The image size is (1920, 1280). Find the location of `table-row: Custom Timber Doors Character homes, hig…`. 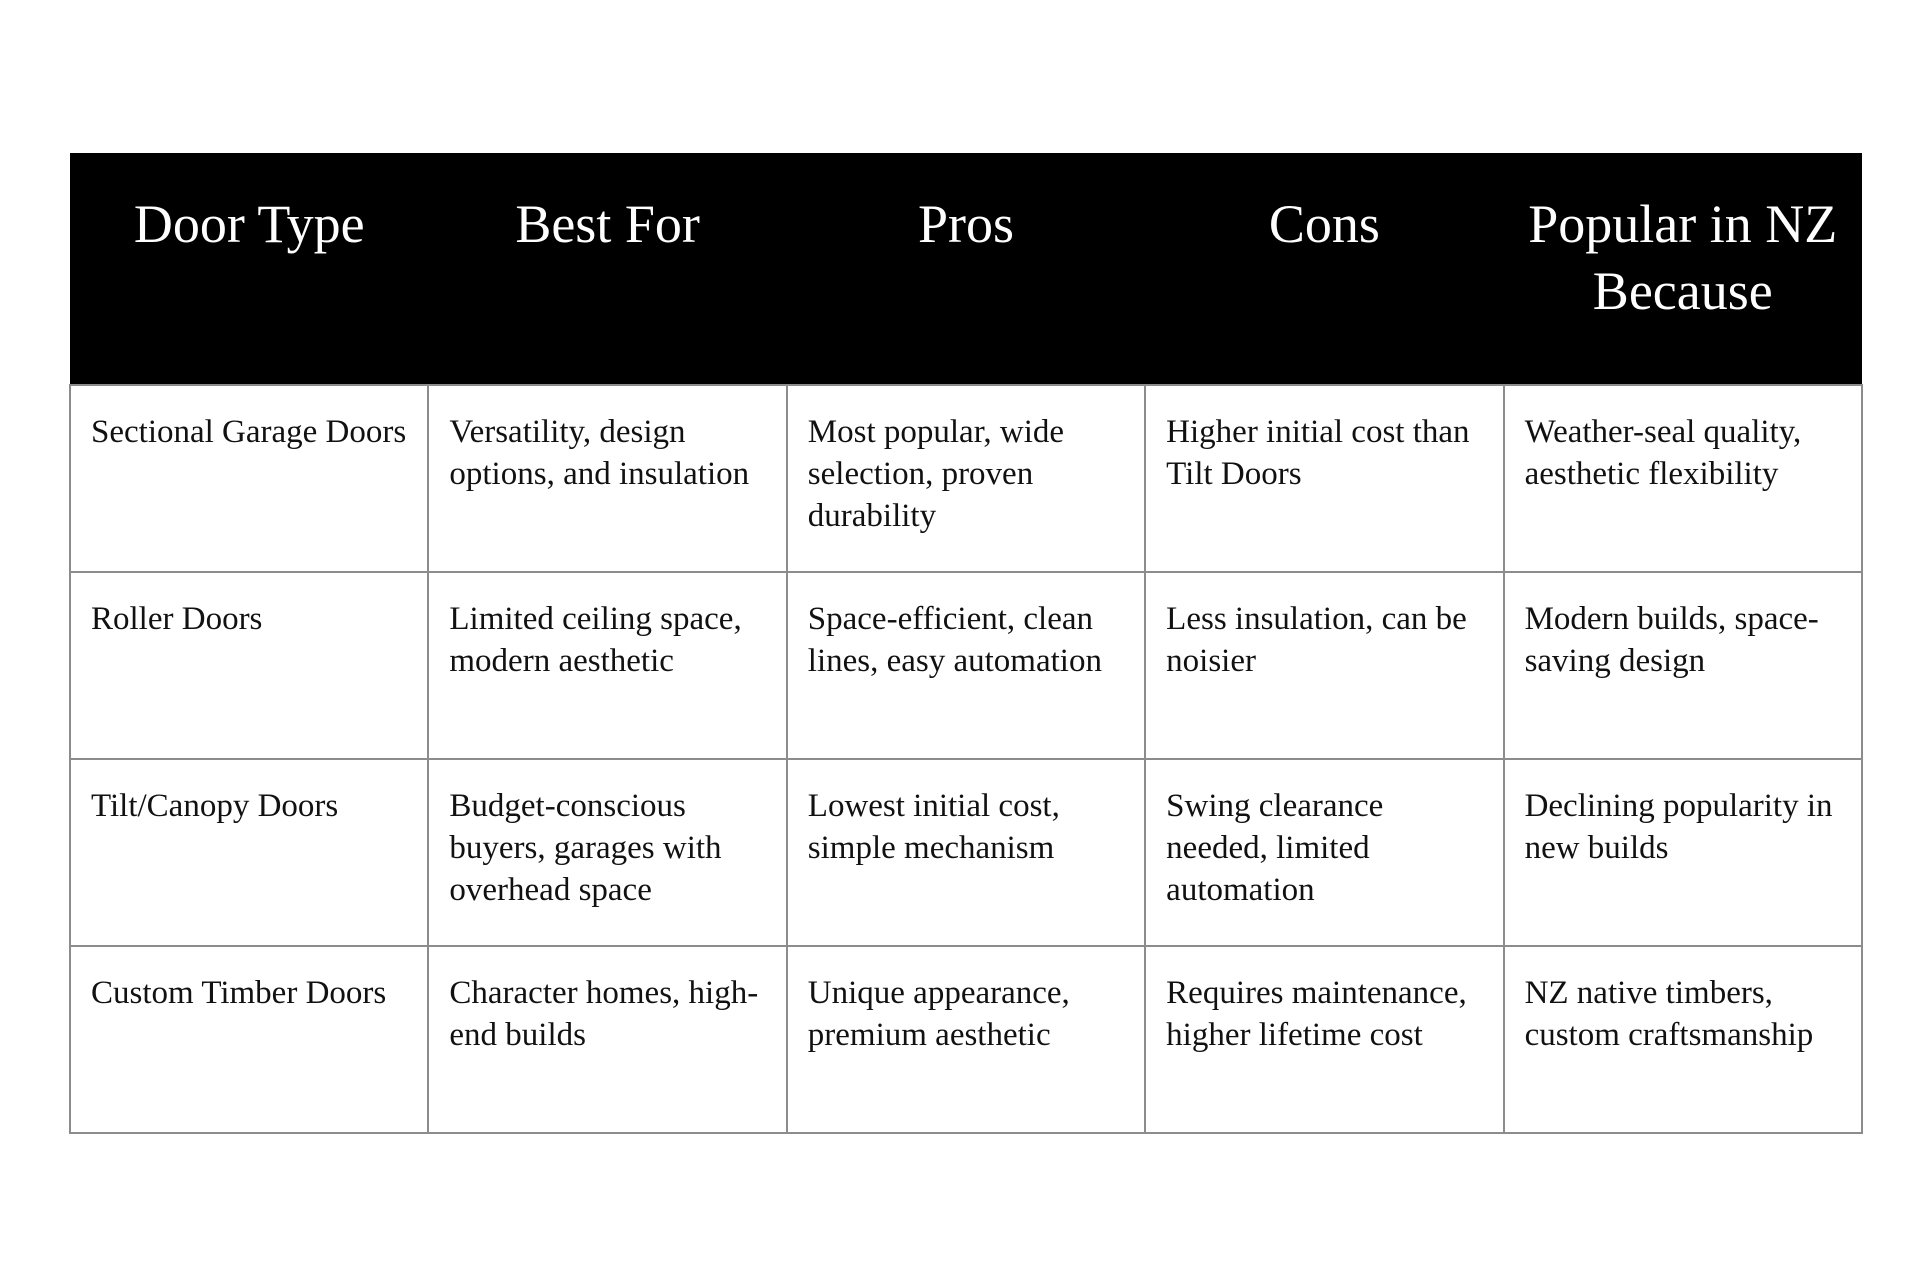

table-row: Custom Timber Doors Character homes, hig… is located at coordinates (965, 1039).